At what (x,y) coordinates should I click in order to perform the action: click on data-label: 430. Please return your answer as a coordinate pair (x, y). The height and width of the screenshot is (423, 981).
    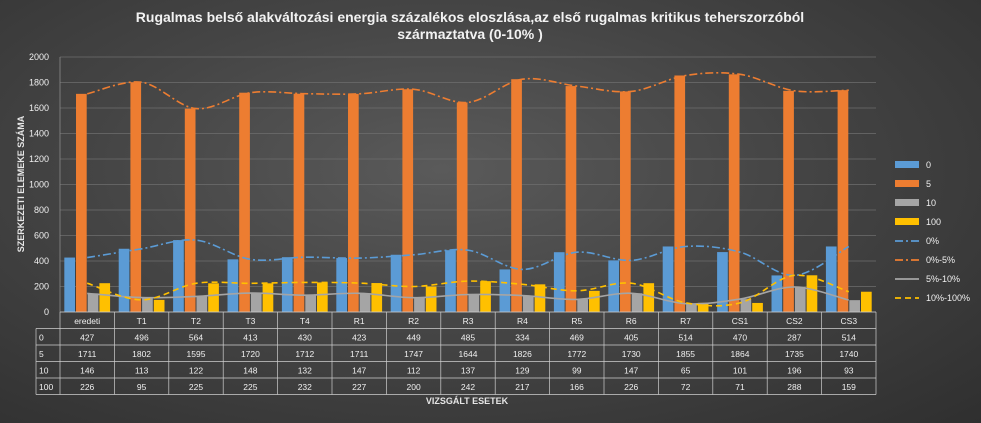
    Looking at the image, I should click on (305, 338).